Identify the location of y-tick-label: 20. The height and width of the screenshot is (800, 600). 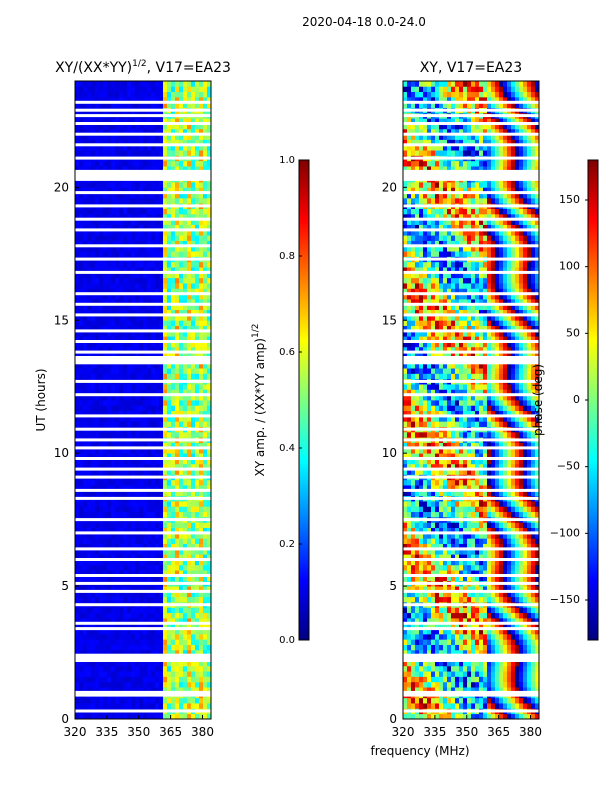
(61, 187).